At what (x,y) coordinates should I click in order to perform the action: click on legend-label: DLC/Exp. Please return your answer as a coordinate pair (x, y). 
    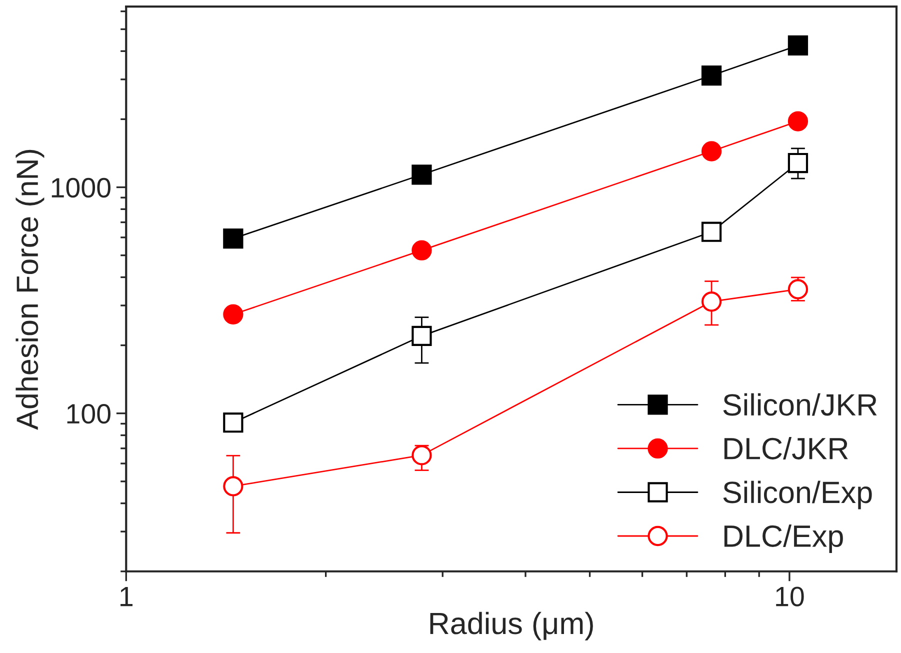
    Looking at the image, I should click on (783, 539).